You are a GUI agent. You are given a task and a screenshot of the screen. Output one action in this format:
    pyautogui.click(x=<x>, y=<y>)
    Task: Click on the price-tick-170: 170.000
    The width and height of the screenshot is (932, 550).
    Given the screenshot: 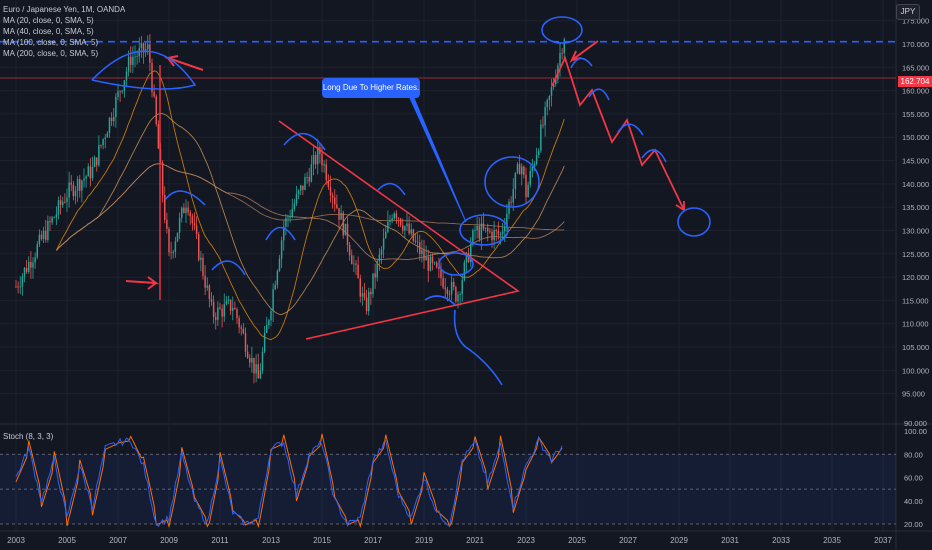 What is the action you would take?
    pyautogui.click(x=915, y=44)
    